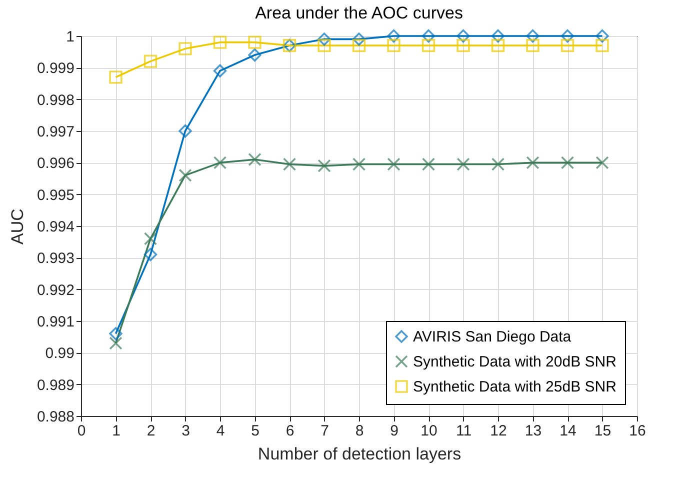 The width and height of the screenshot is (692, 482). I want to click on y-tick-label: 0.997, so click(55, 132).